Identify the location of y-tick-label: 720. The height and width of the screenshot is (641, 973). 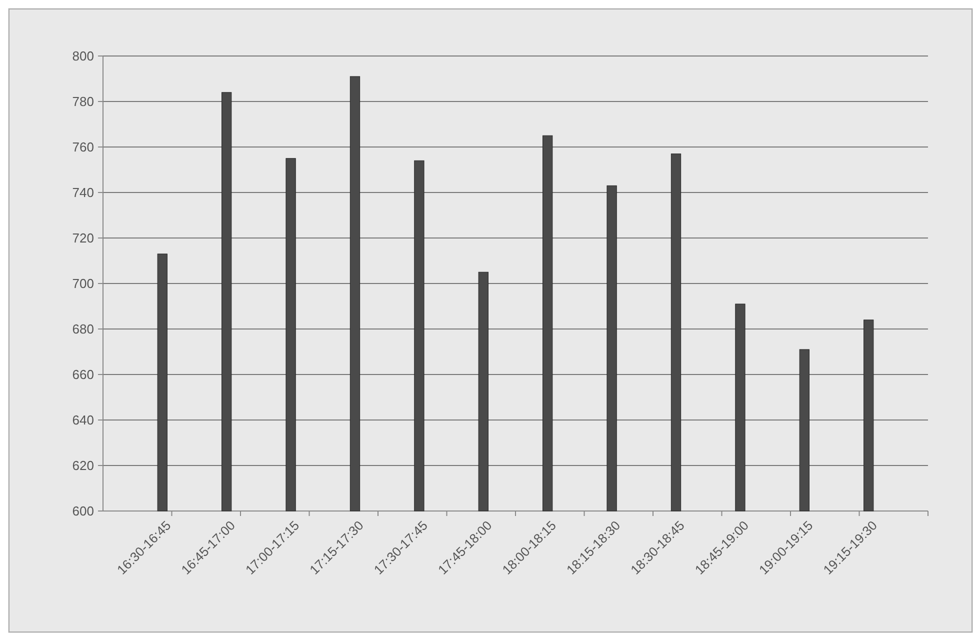
(83, 238).